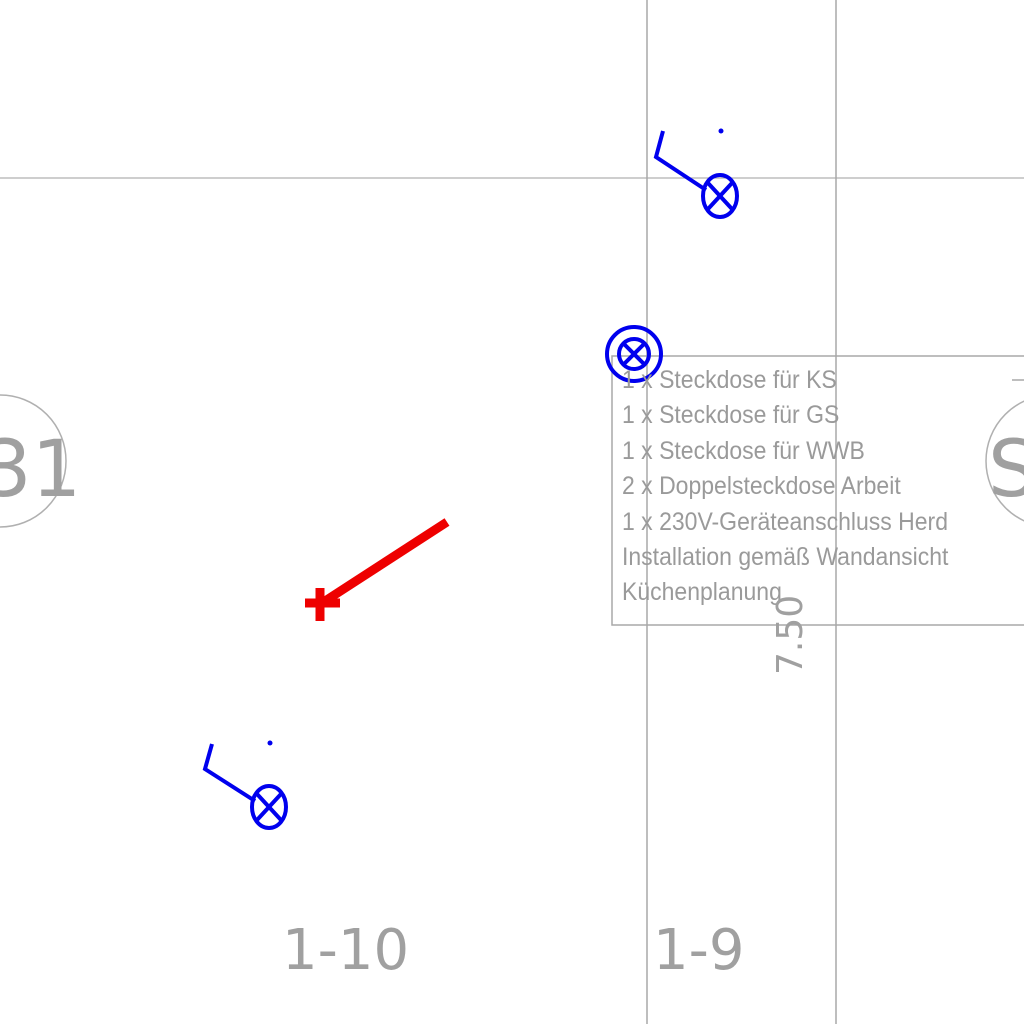 The image size is (1024, 1024). I want to click on note-line: 1 x Steckdose für KS, so click(729, 380).